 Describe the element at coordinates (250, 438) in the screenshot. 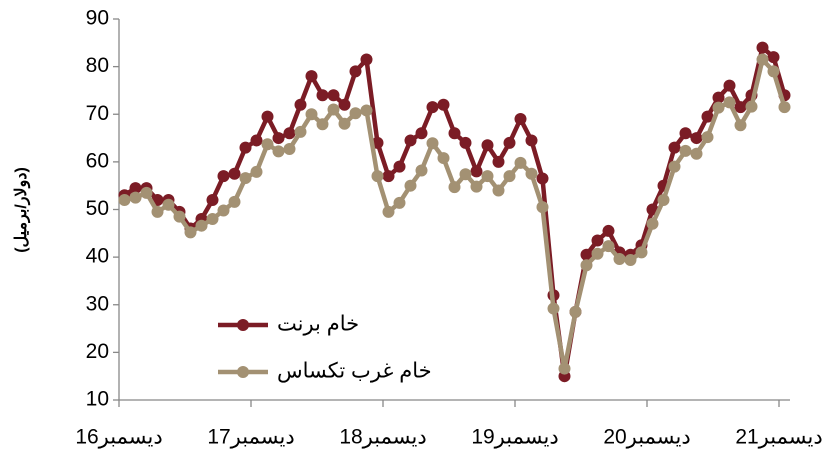

I see `x-tick-label: ديسمبر17` at that location.